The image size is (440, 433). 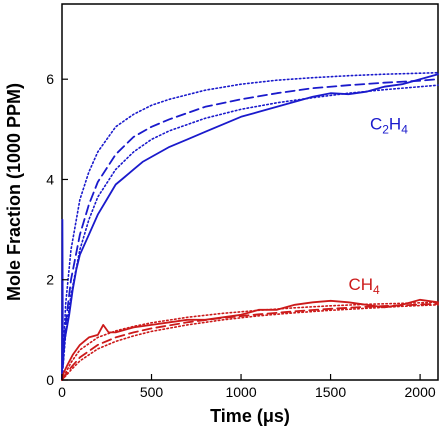 What do you see at coordinates (14, 192) in the screenshot?
I see `y-axis-title: Mole Fraction (1000 PPM)` at bounding box center [14, 192].